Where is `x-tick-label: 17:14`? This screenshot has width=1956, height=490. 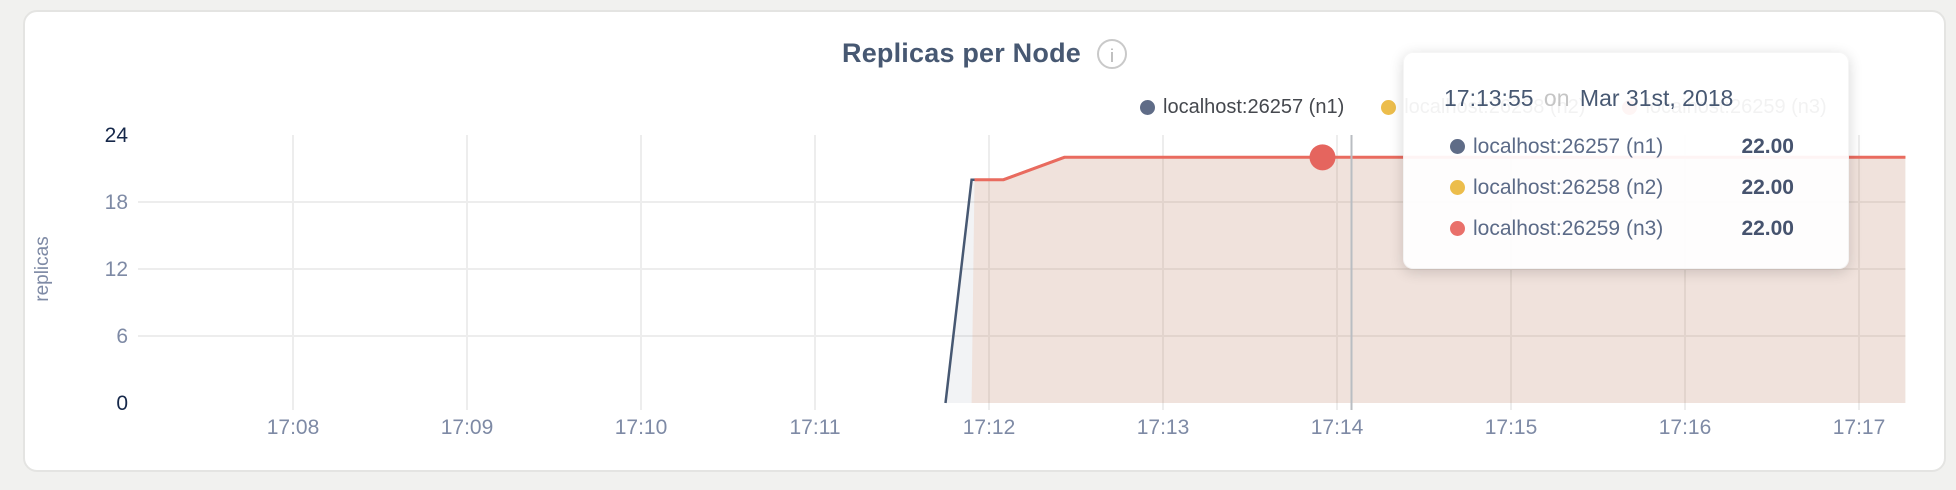
x-tick-label: 17:14 is located at coordinates (1337, 427).